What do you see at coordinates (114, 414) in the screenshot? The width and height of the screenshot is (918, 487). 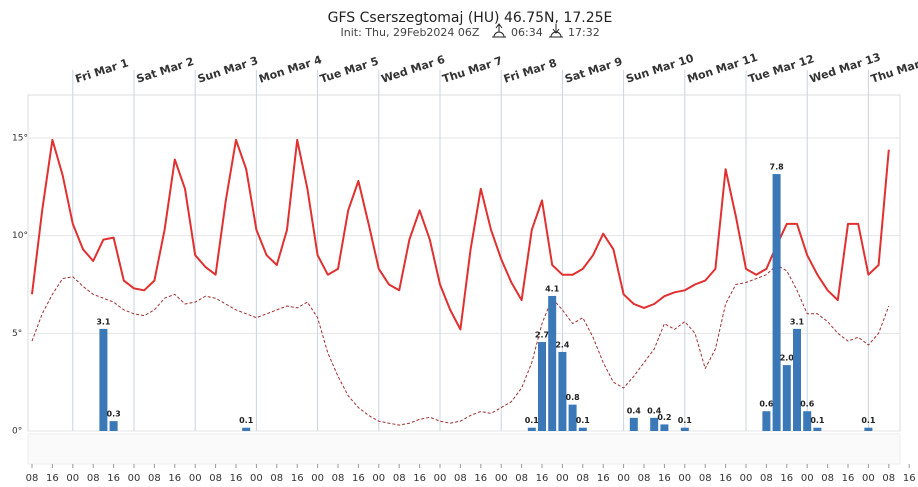 I see `precip-label: 0.3` at bounding box center [114, 414].